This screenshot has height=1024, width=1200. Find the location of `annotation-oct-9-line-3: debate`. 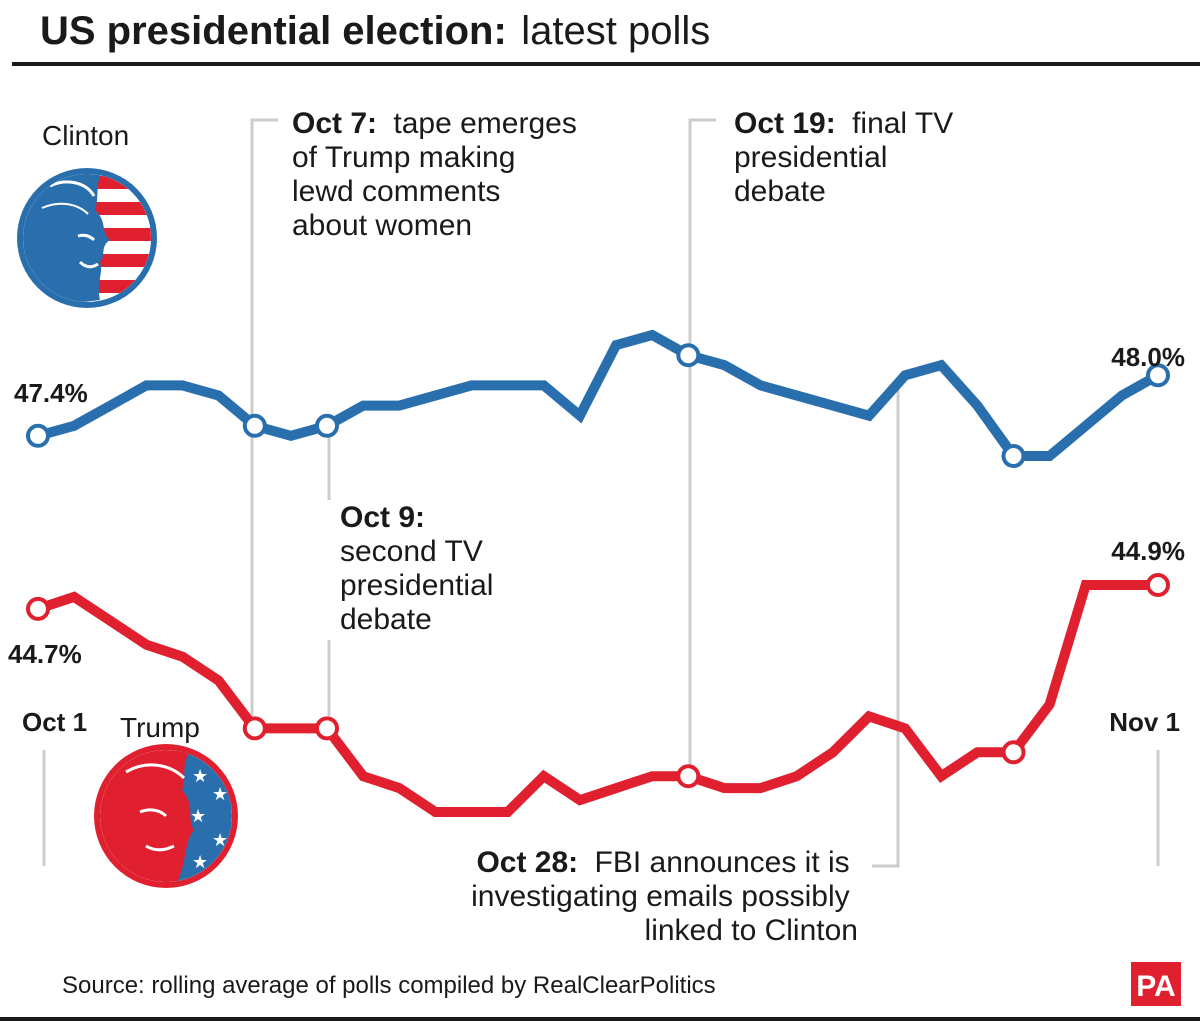

annotation-oct-9-line-3: debate is located at coordinates (386, 619).